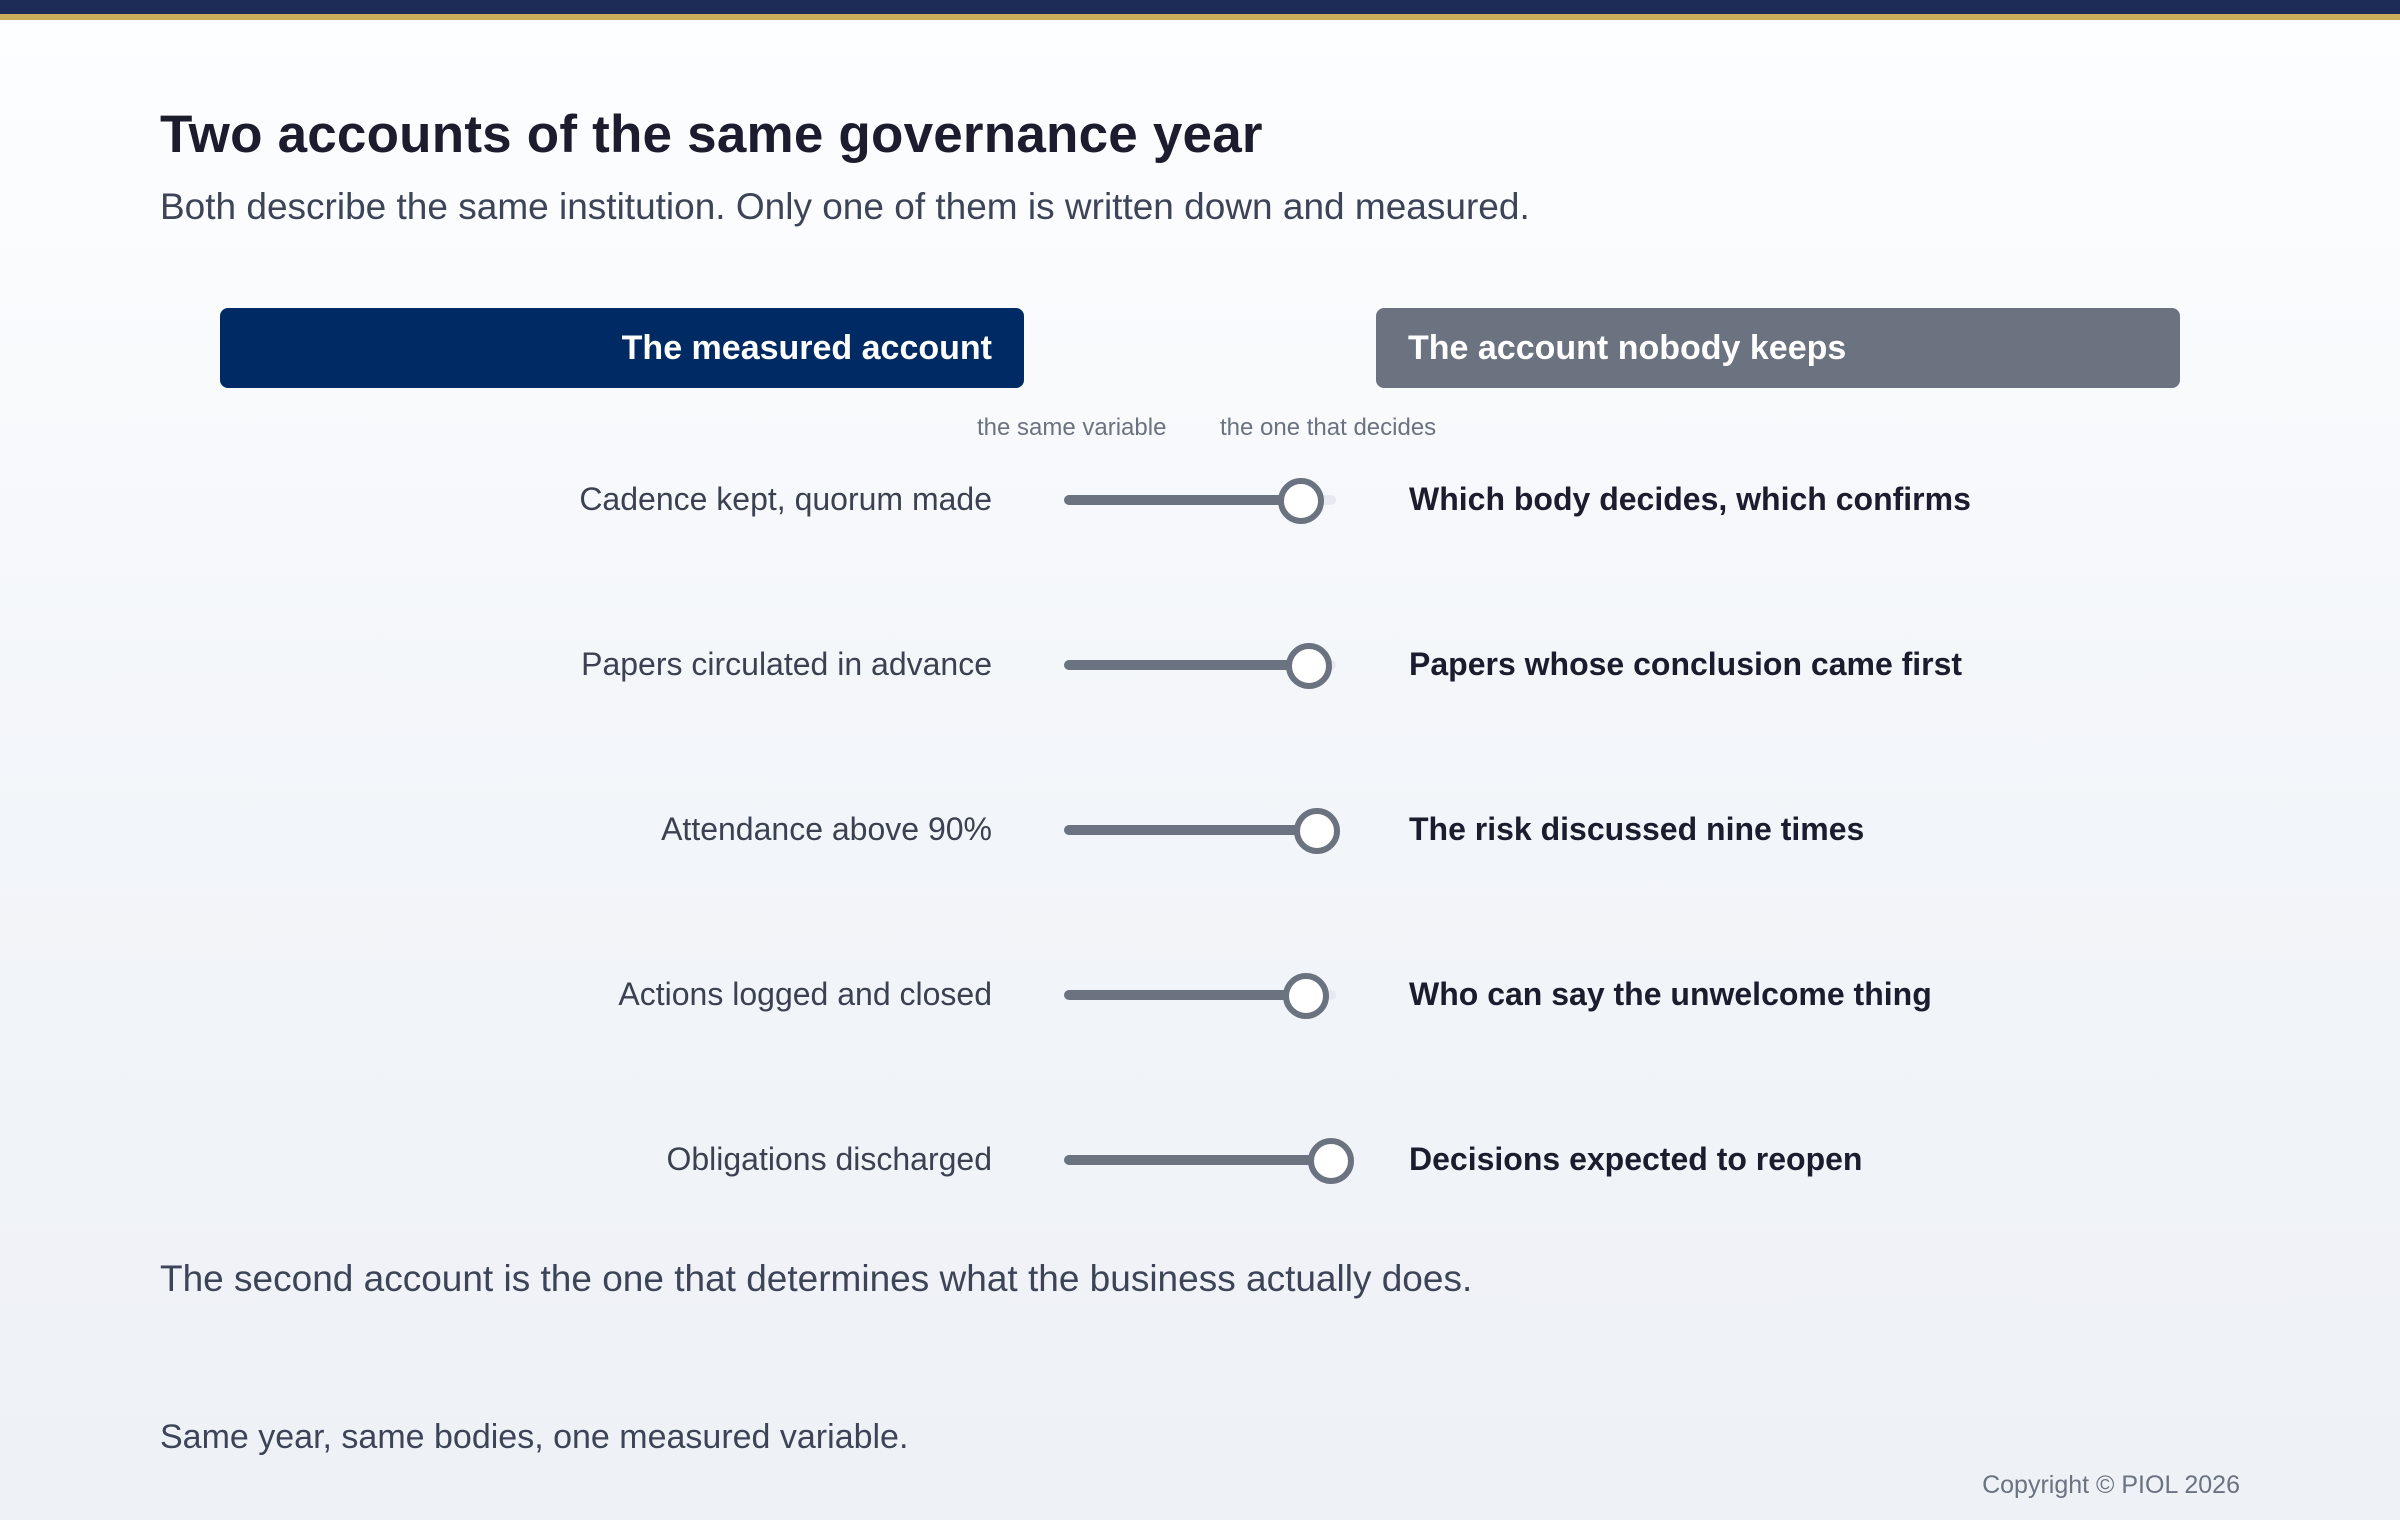 This screenshot has width=2400, height=1520. I want to click on measured-item: Attendance above 90%, so click(826, 829).